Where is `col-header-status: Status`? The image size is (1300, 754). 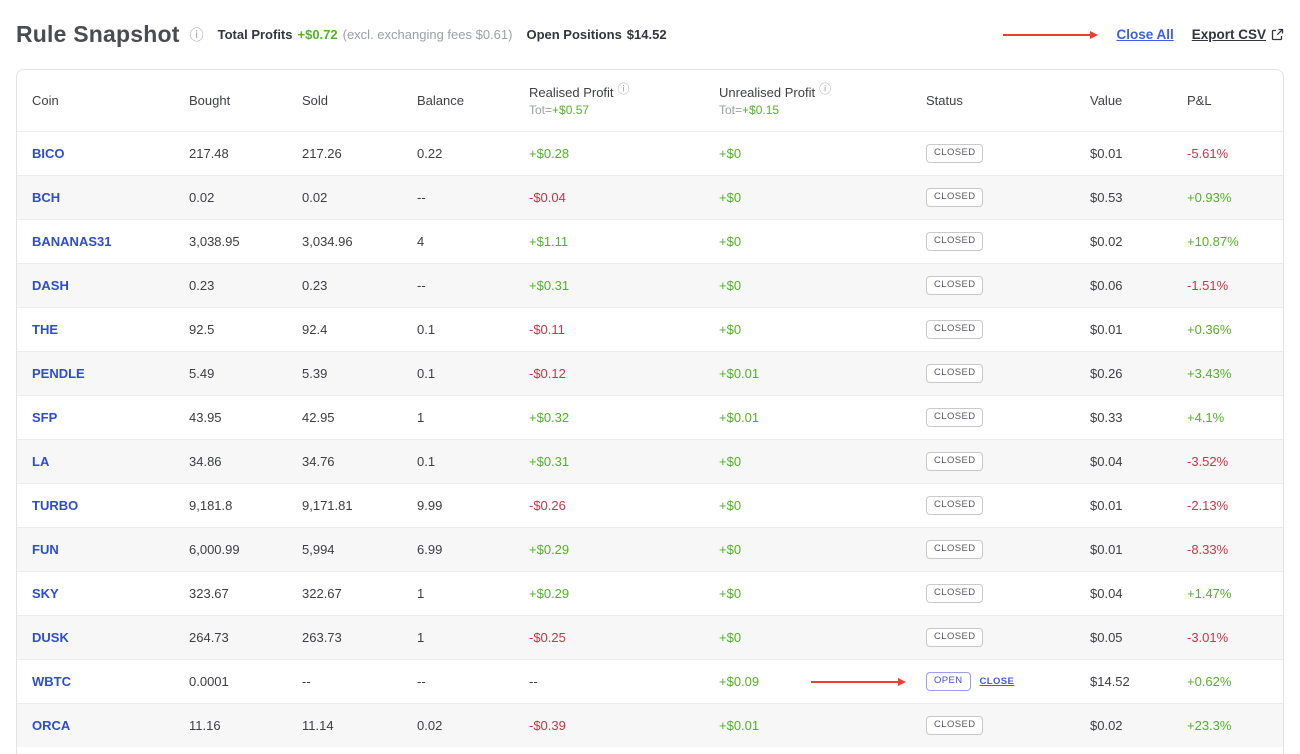 col-header-status: Status is located at coordinates (944, 100).